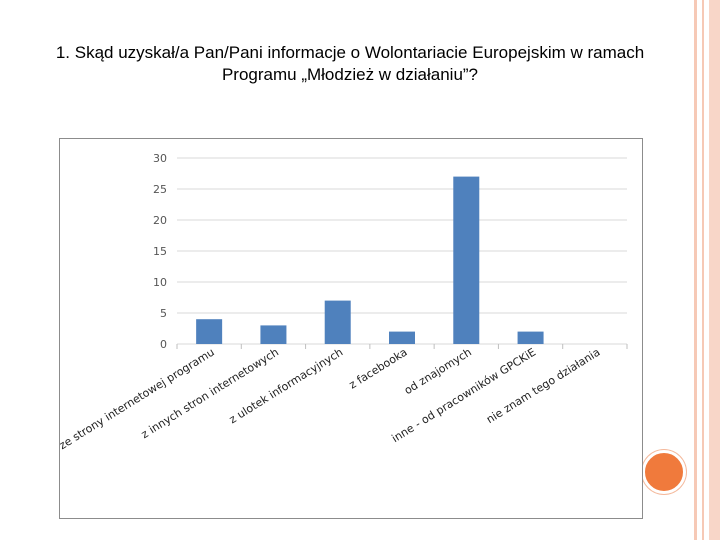  I want to click on y-tick-label: 30, so click(160, 158).